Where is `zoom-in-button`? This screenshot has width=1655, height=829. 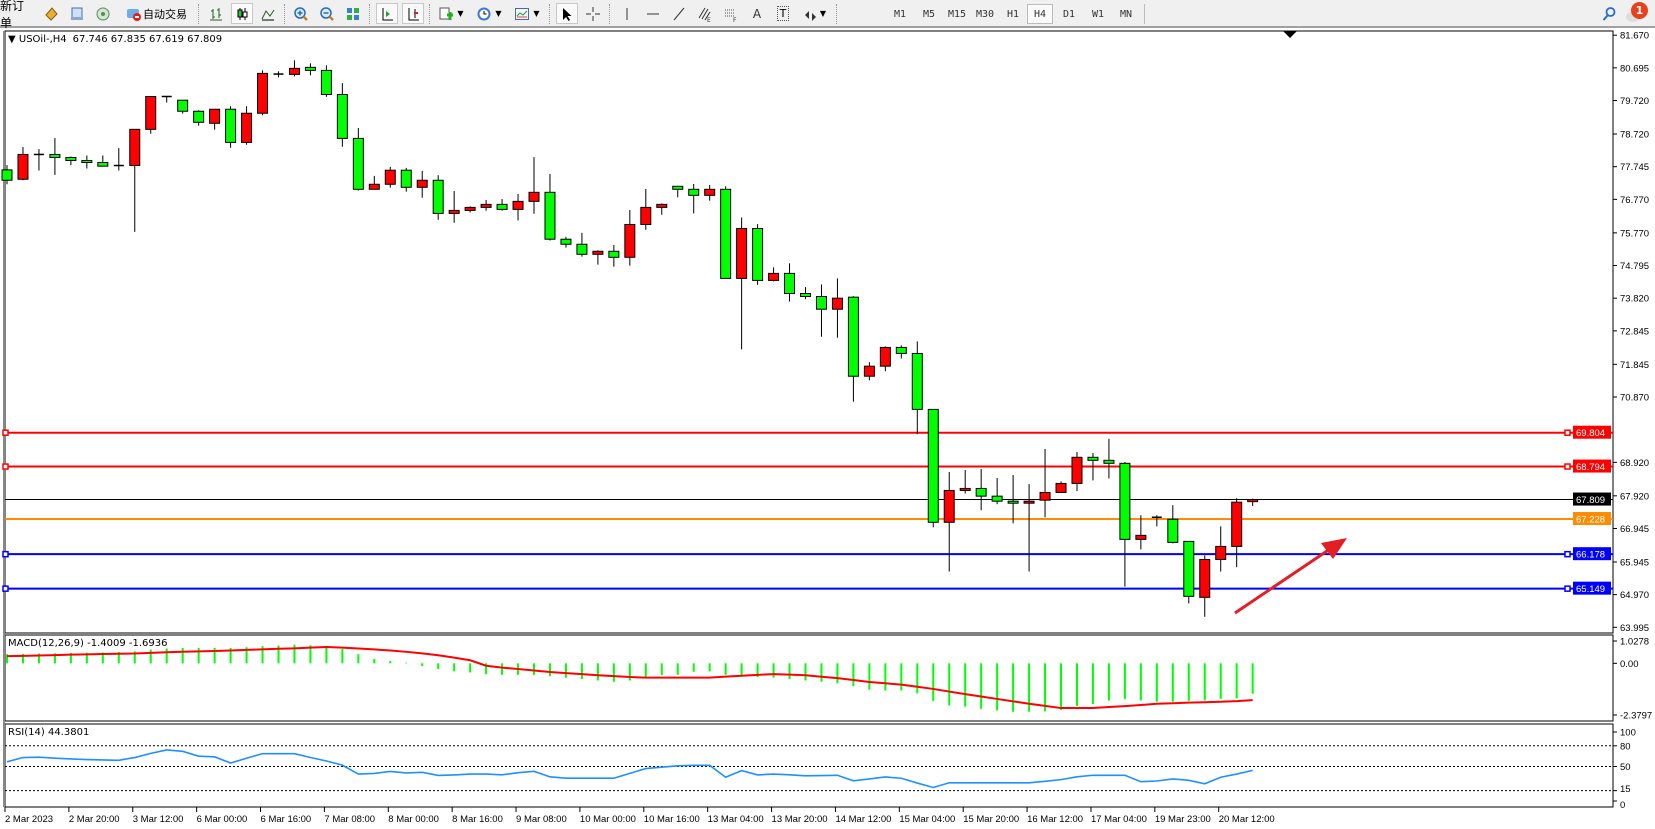
zoom-in-button is located at coordinates (301, 13).